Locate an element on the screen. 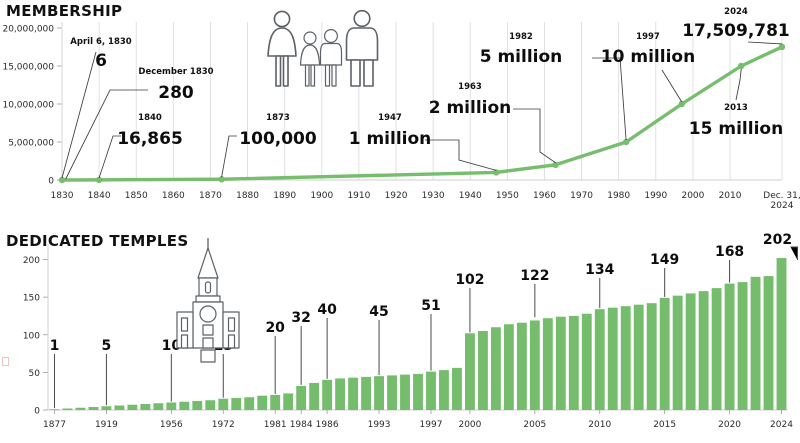 Image resolution: width=800 pixels, height=443 pixels. x-axis-label: 1980 is located at coordinates (618, 196).